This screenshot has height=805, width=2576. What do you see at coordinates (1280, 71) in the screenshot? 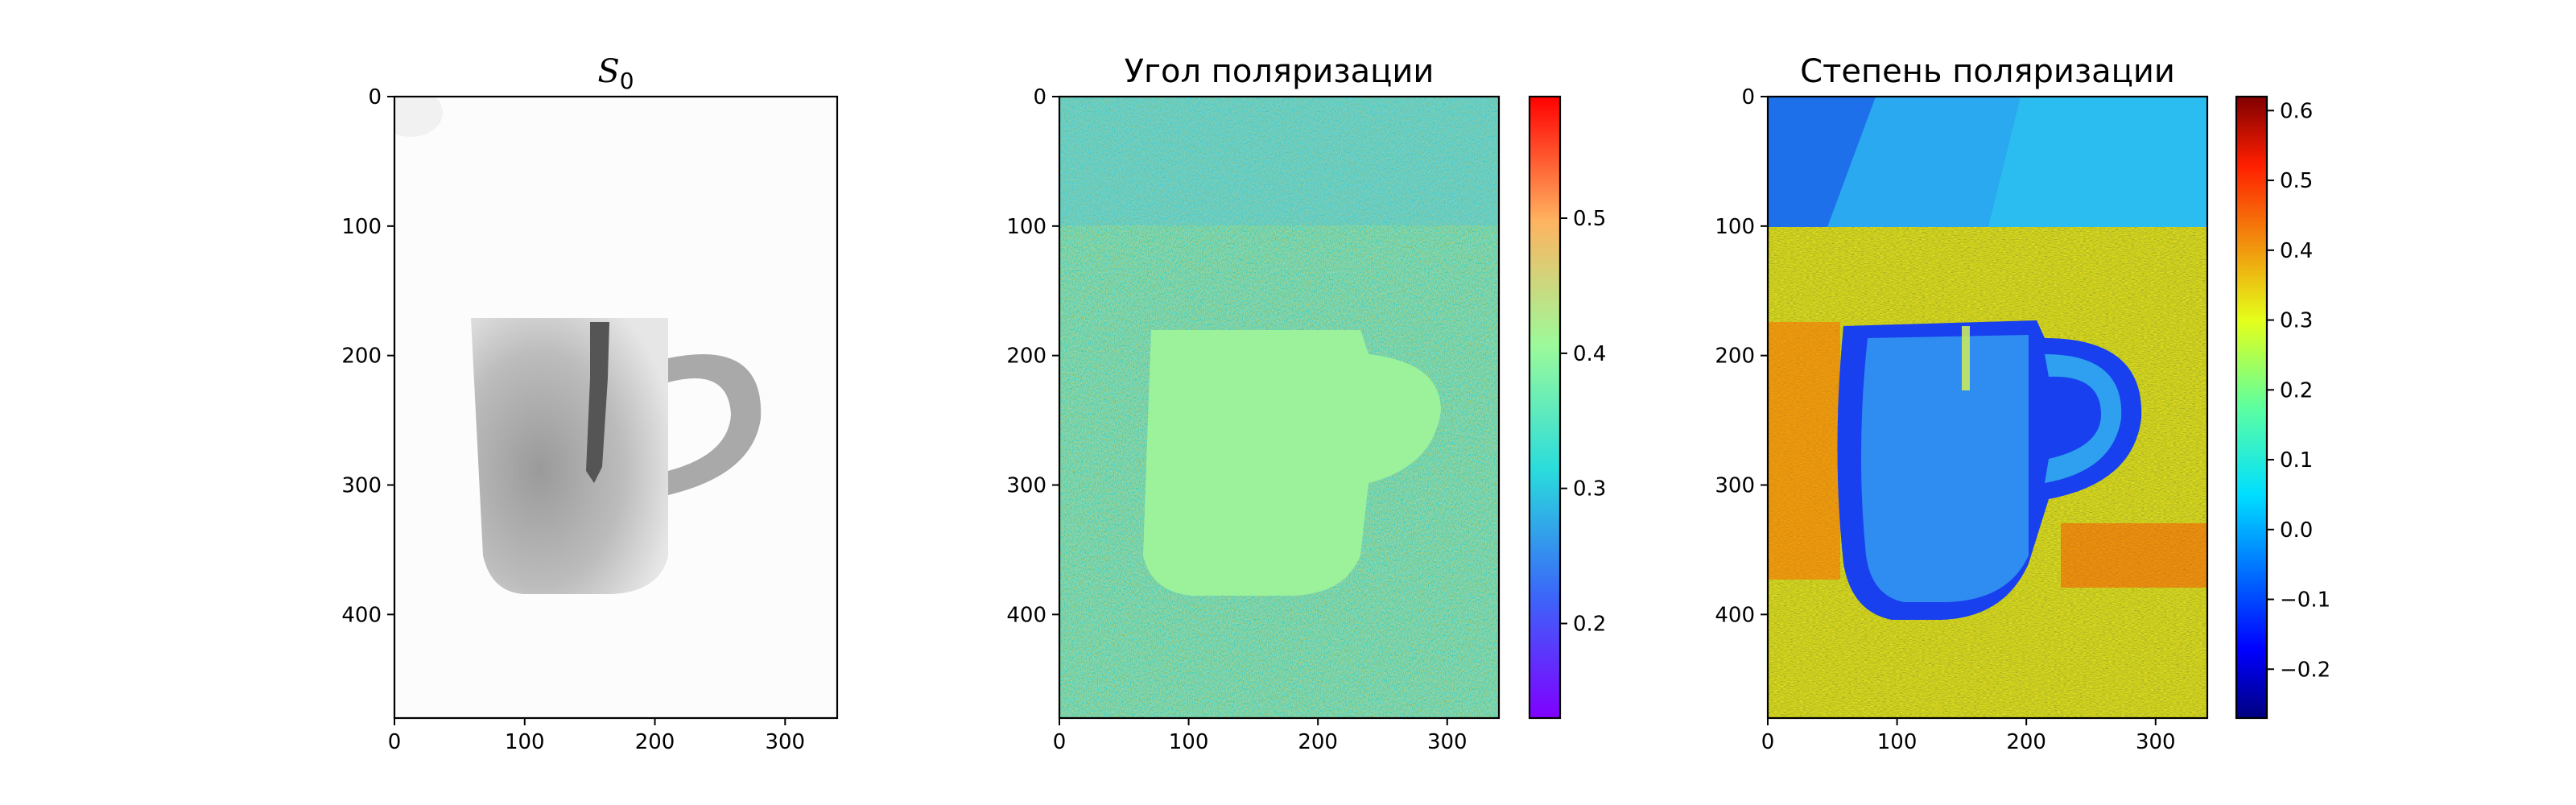
I see `angle-title: Угол поляризации` at bounding box center [1280, 71].